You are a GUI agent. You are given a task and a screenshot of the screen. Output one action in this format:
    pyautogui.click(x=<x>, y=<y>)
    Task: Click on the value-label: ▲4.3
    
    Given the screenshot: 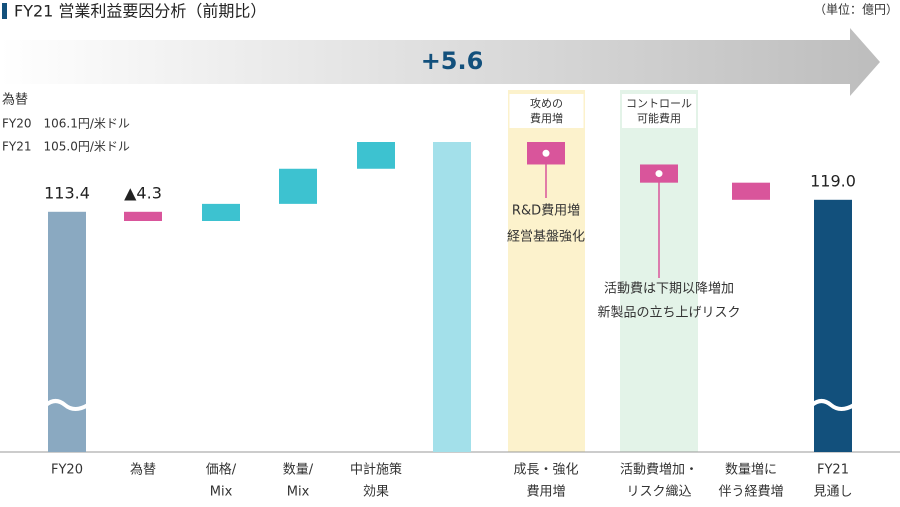 What is the action you would take?
    pyautogui.click(x=143, y=192)
    